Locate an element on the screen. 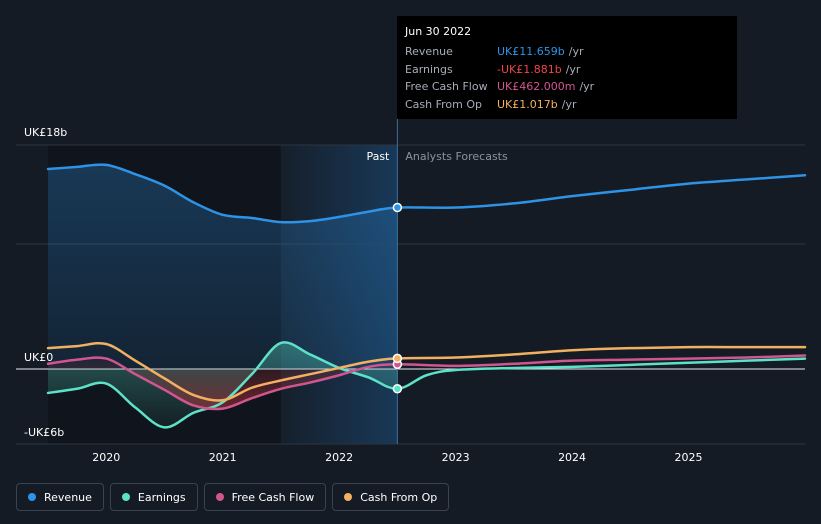 The width and height of the screenshot is (821, 524). tooltip-value: UK£462.000m is located at coordinates (536, 87).